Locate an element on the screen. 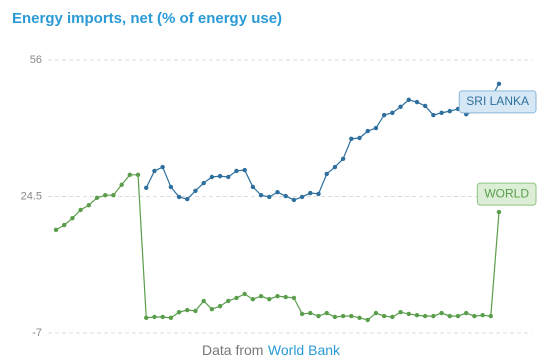 The width and height of the screenshot is (542, 362). chart-title: Energy imports, net (% of energy use) is located at coordinates (147, 18).